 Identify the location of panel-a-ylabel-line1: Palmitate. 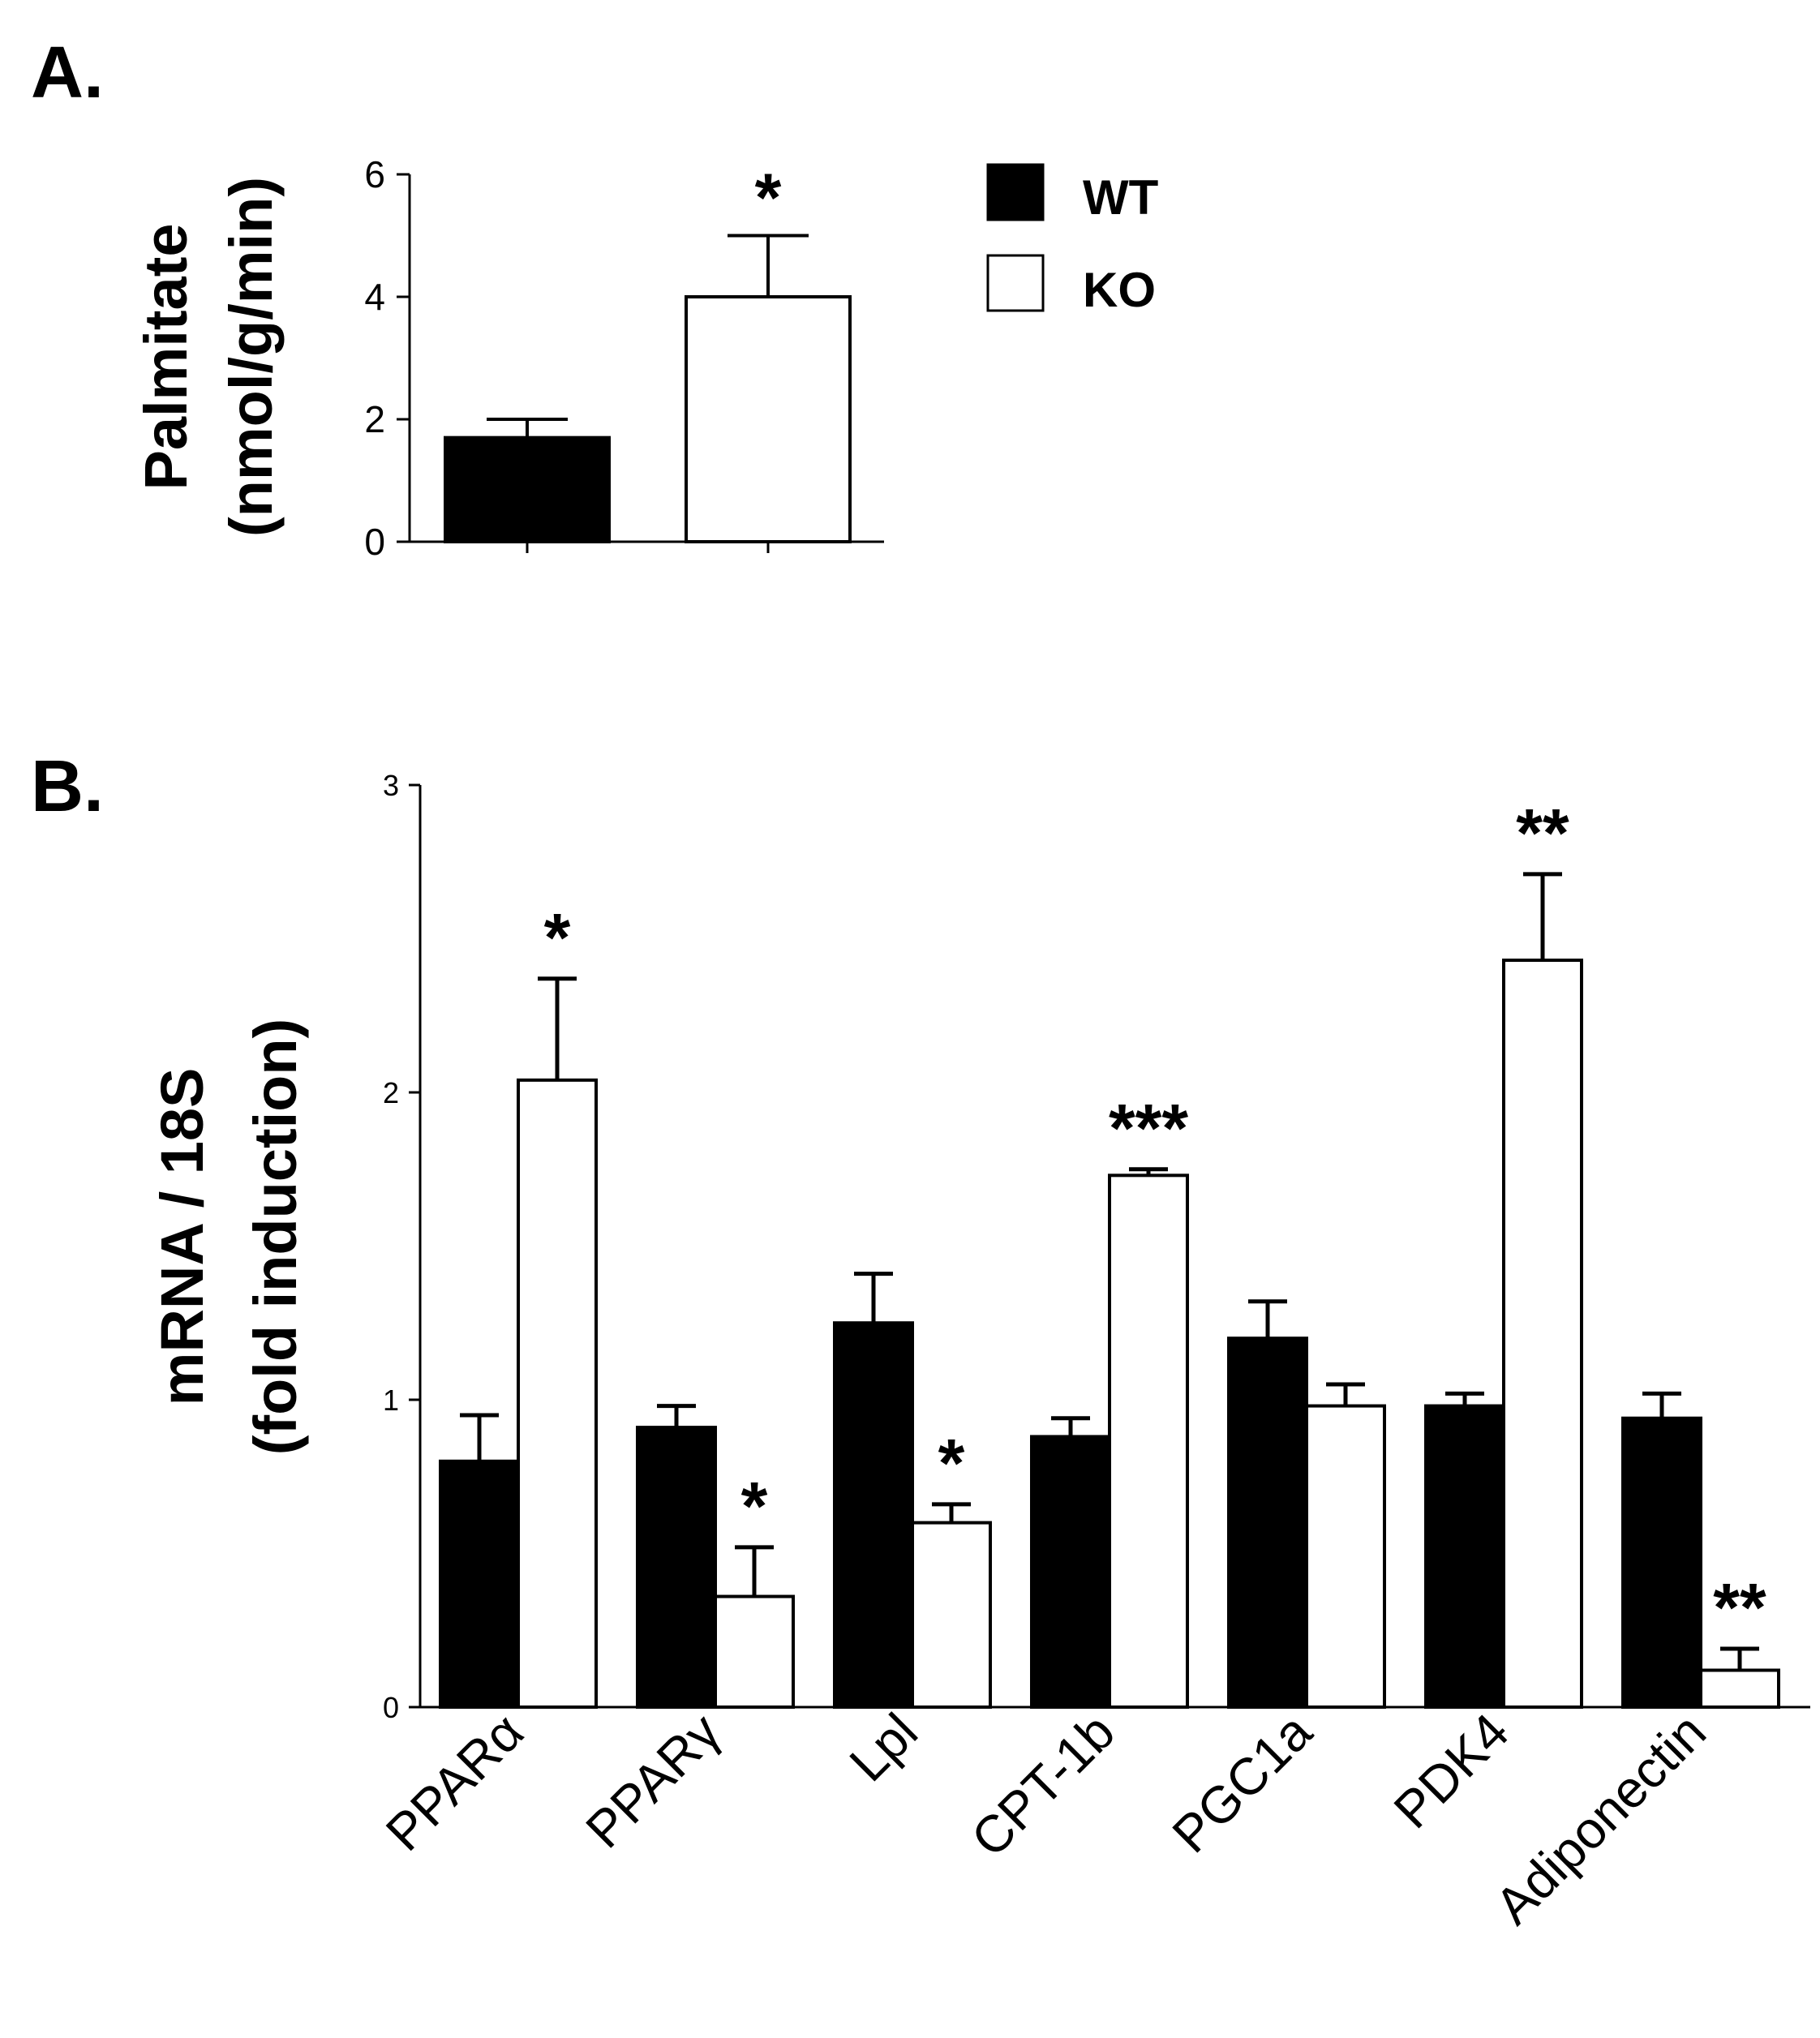
(166, 356).